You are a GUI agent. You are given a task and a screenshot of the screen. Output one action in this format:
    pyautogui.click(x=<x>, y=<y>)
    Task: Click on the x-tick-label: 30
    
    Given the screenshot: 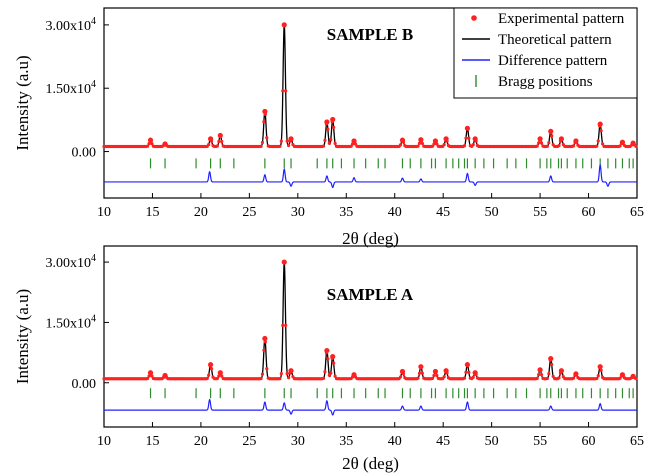 What is the action you would take?
    pyautogui.click(x=298, y=212)
    